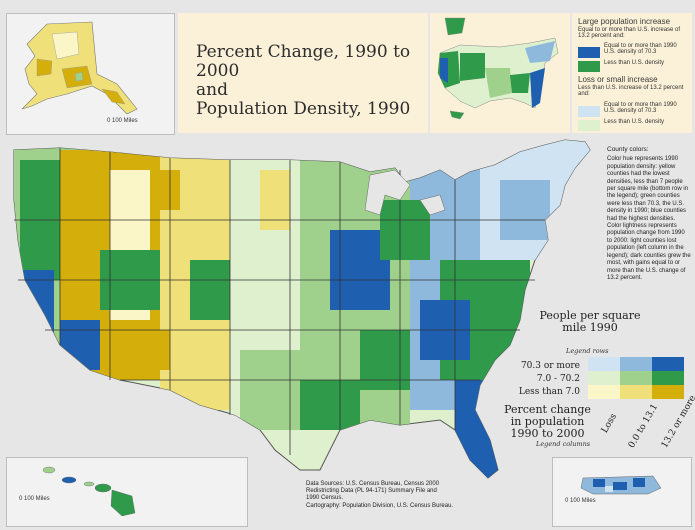 The height and width of the screenshot is (530, 695). What do you see at coordinates (498, 68) in the screenshot?
I see `us-inset-map` at bounding box center [498, 68].